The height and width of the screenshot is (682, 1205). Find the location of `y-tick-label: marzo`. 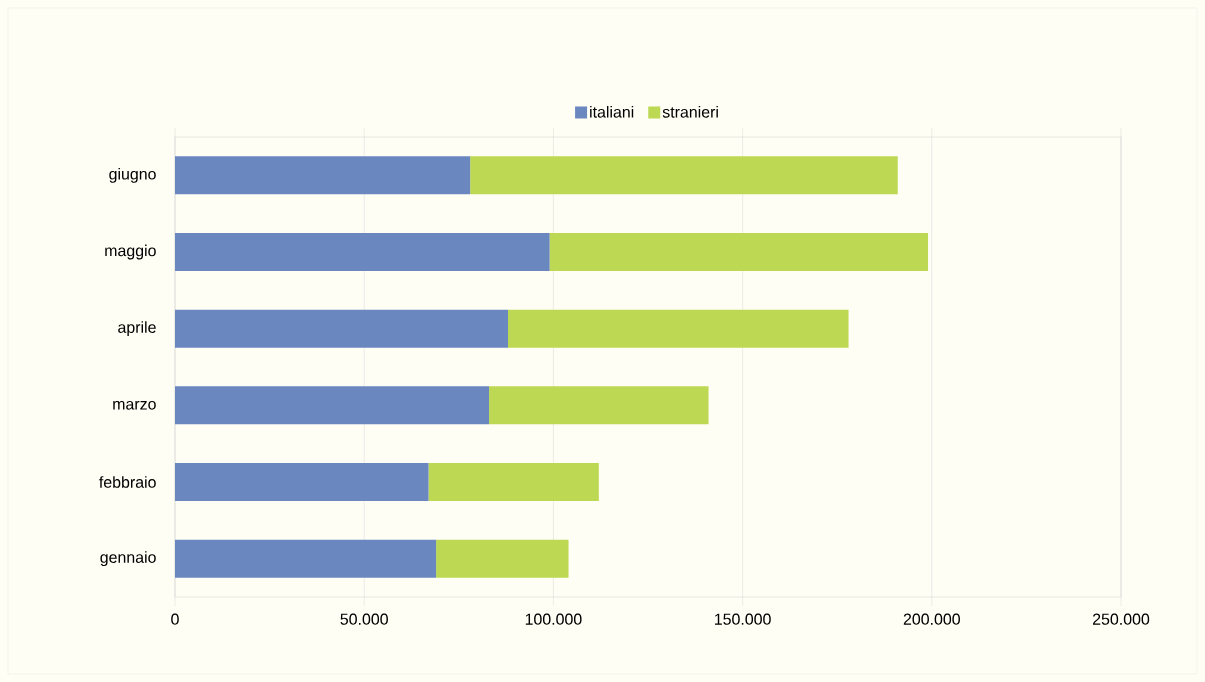

y-tick-label: marzo is located at coordinates (134, 405).